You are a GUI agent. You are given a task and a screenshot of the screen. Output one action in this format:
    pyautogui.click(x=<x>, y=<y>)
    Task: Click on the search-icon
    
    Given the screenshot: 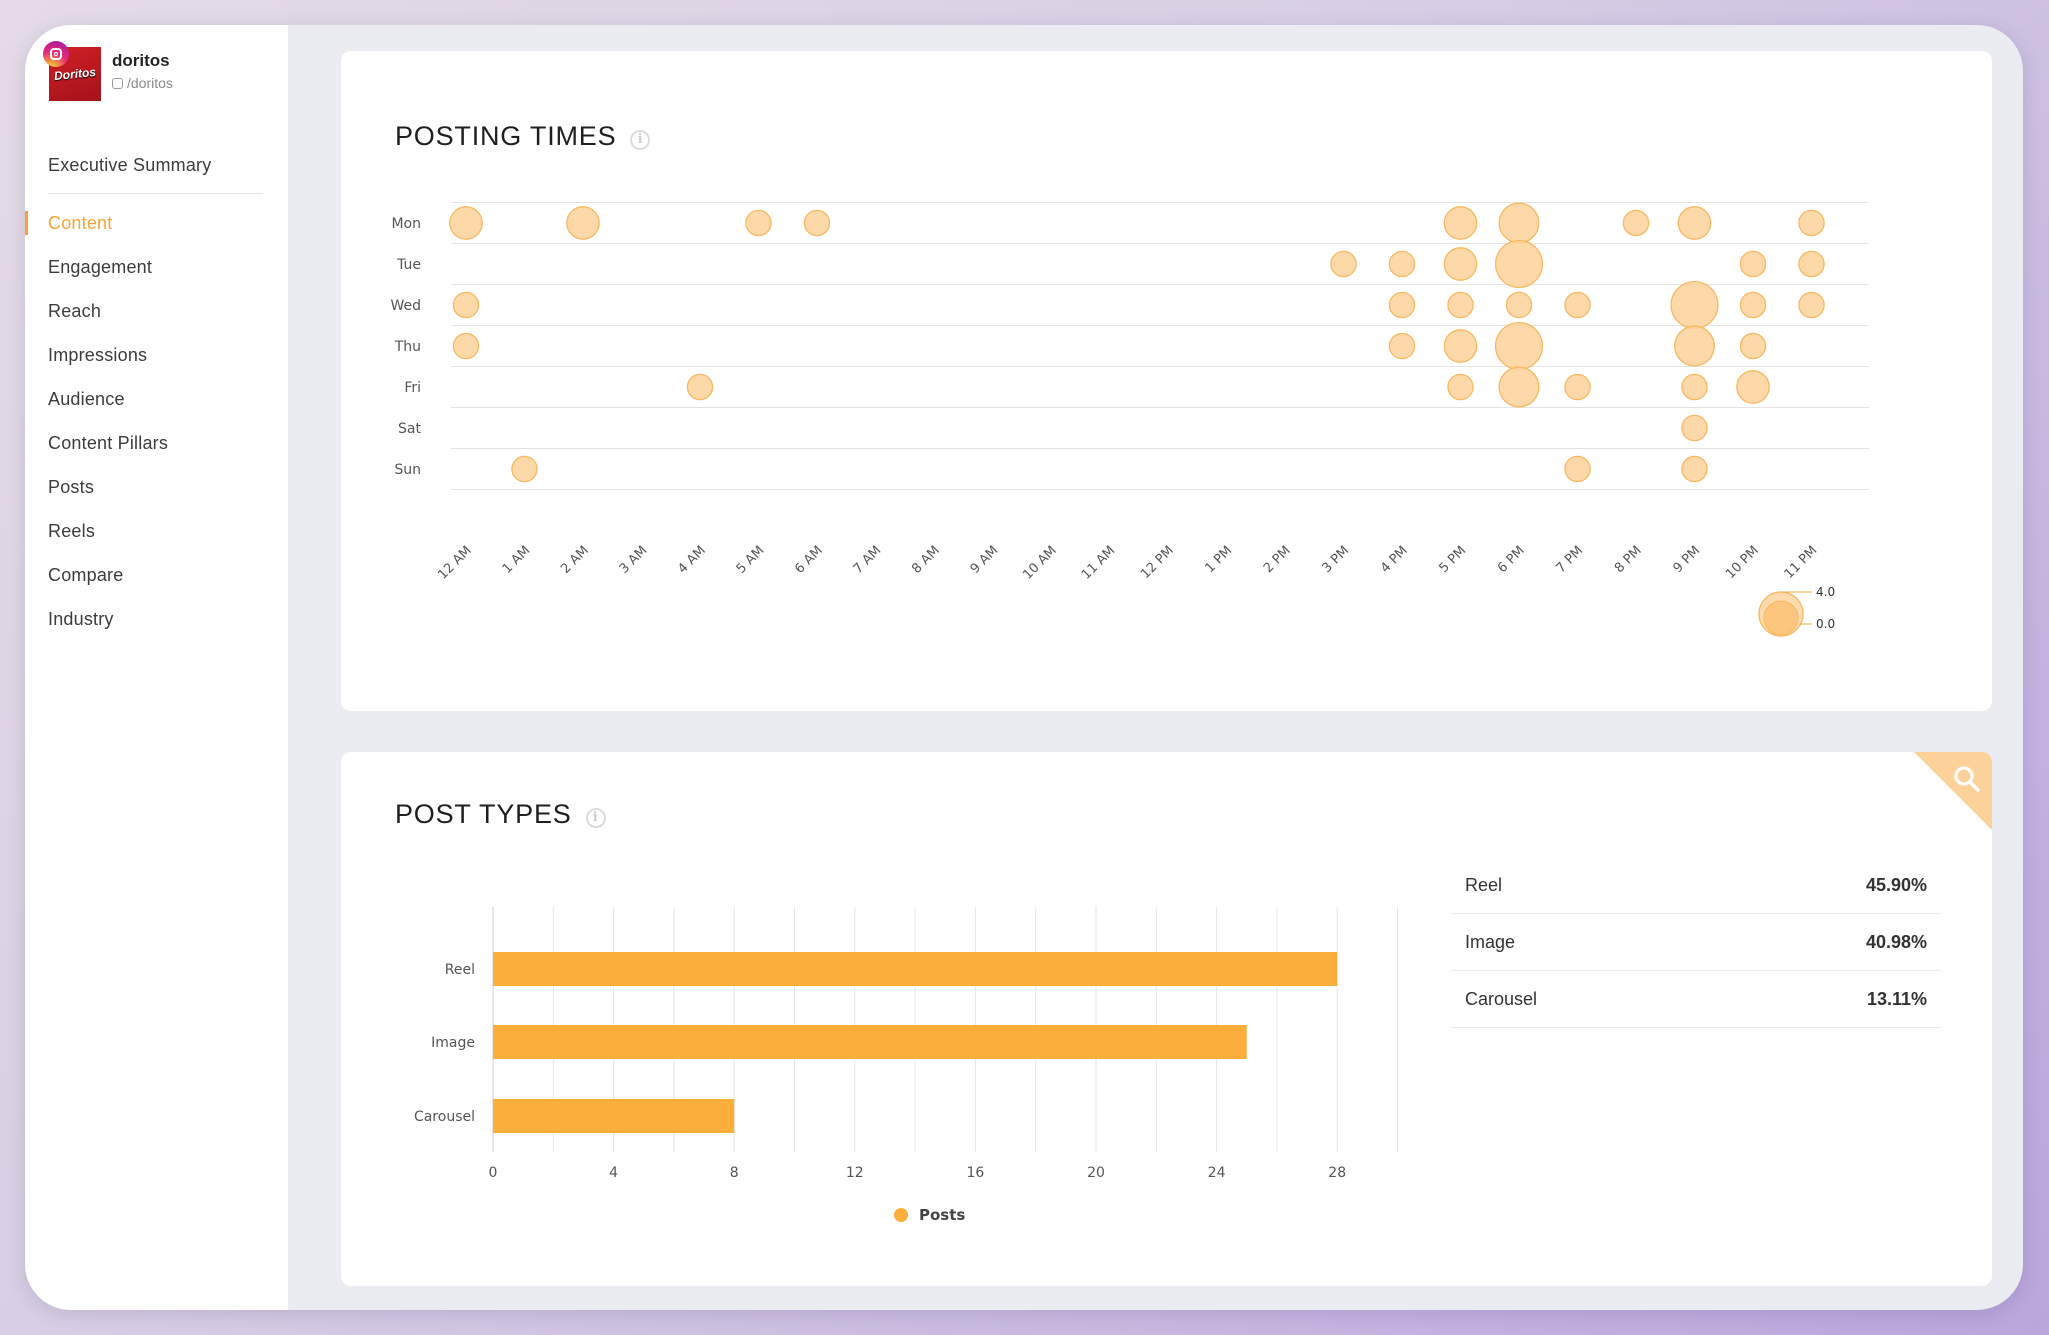 What is the action you would take?
    pyautogui.click(x=1967, y=779)
    